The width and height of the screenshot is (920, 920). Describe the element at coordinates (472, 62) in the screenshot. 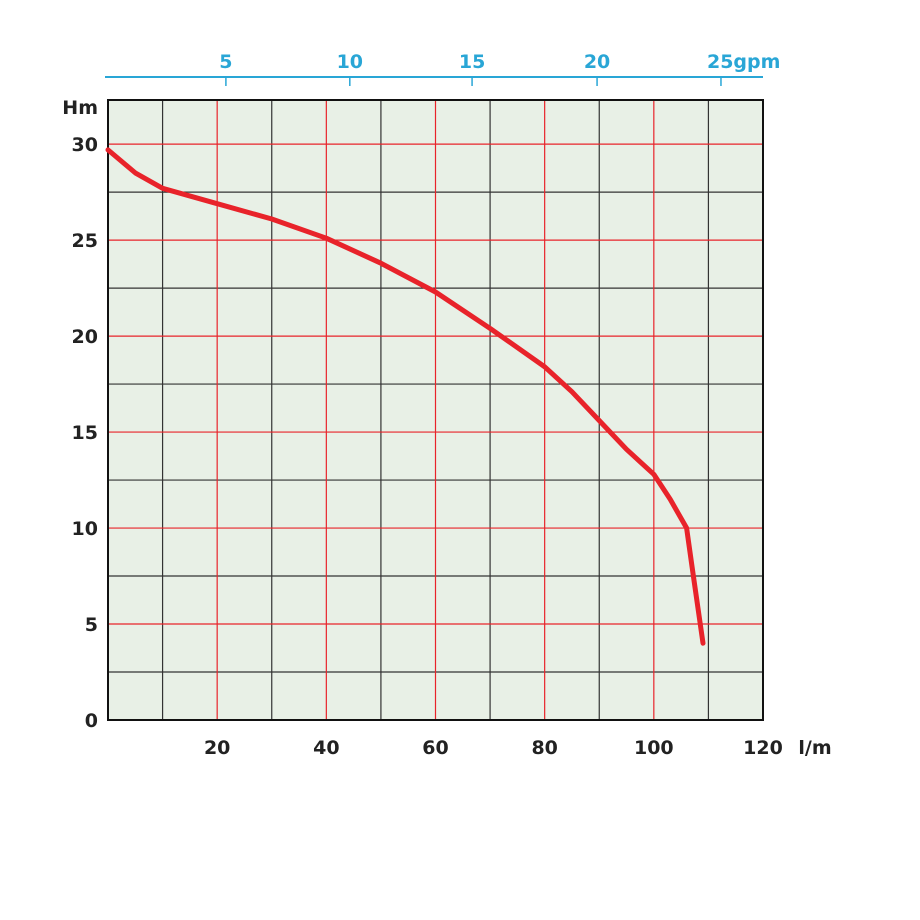

I see `gpm-tick-label: 15` at that location.